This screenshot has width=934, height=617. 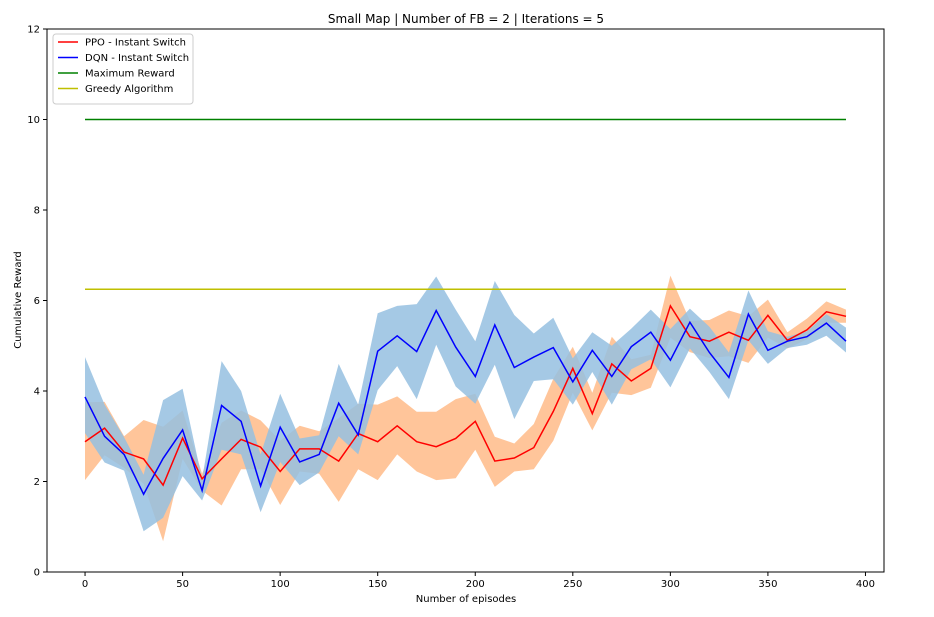 I want to click on x-tick-label: 150, so click(x=377, y=584).